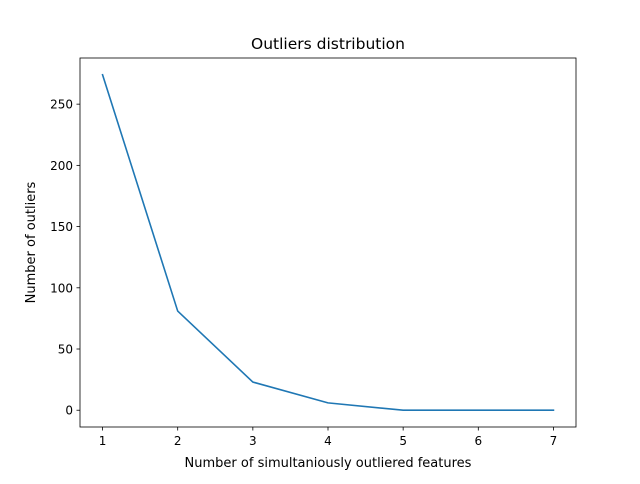 The height and width of the screenshot is (484, 640). Describe the element at coordinates (253, 441) in the screenshot. I see `x-tick-label: 3` at that location.